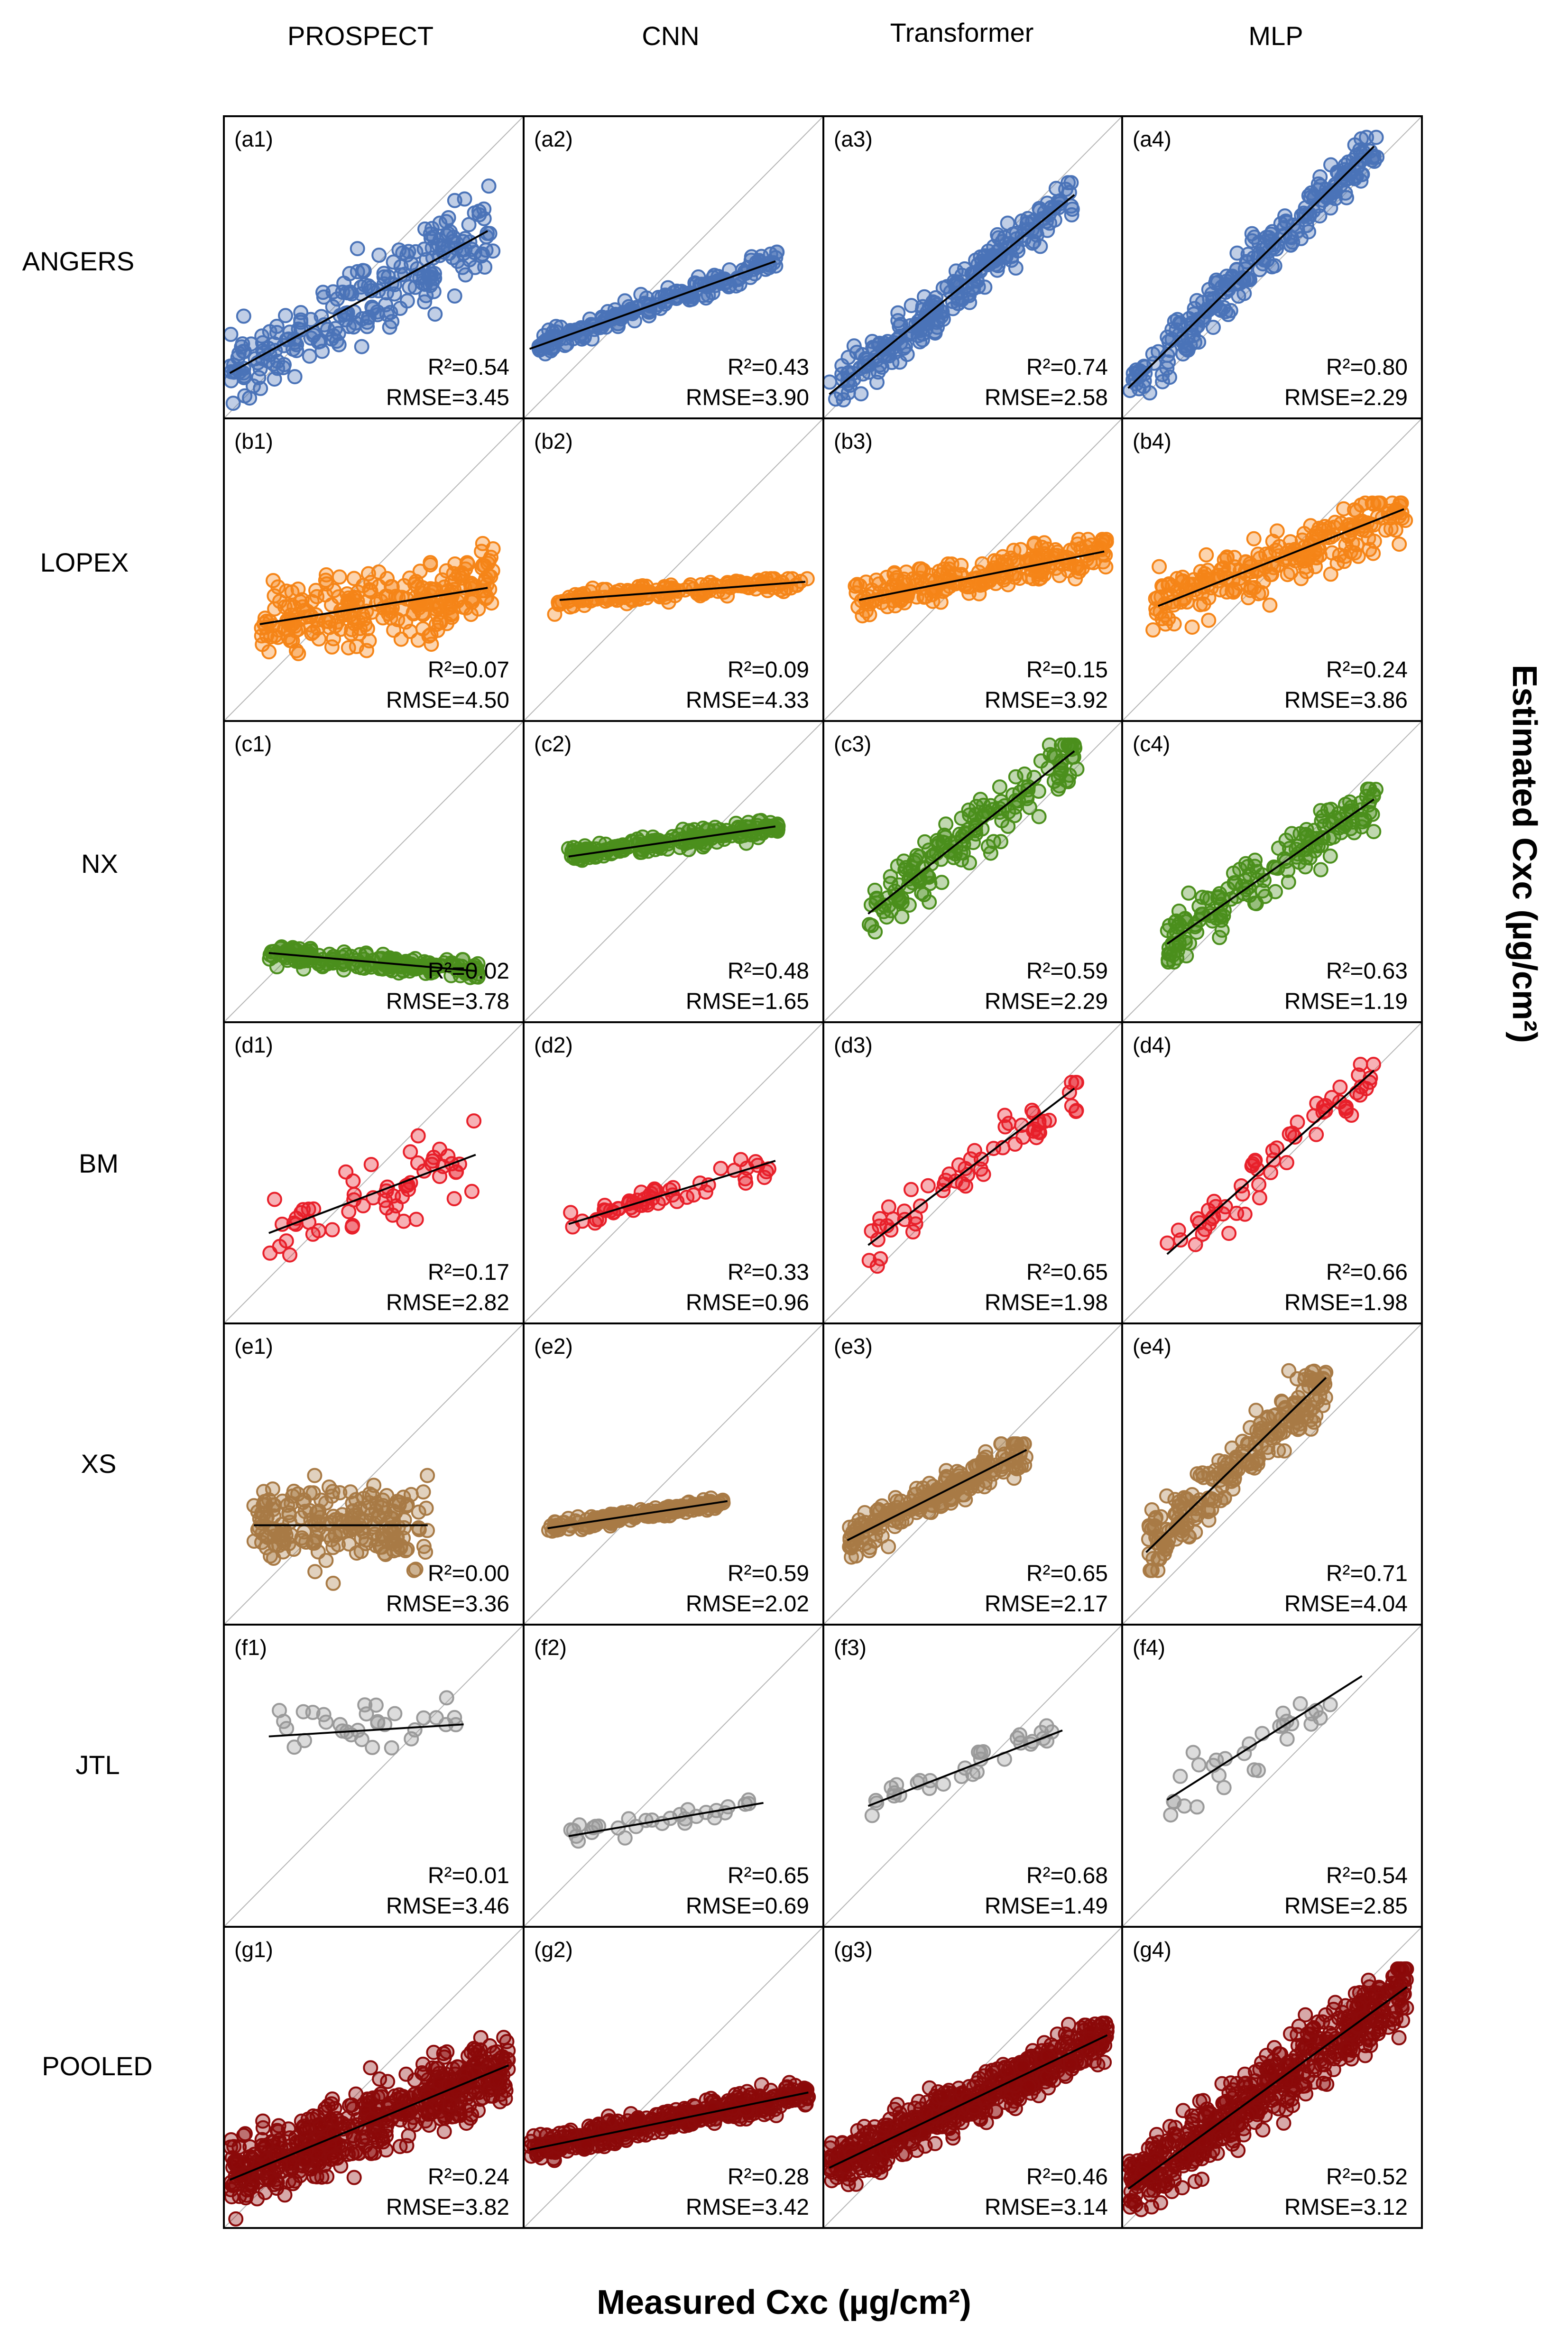  Describe the element at coordinates (1067, 971) in the screenshot. I see `r2-label: R²=0.59` at that location.